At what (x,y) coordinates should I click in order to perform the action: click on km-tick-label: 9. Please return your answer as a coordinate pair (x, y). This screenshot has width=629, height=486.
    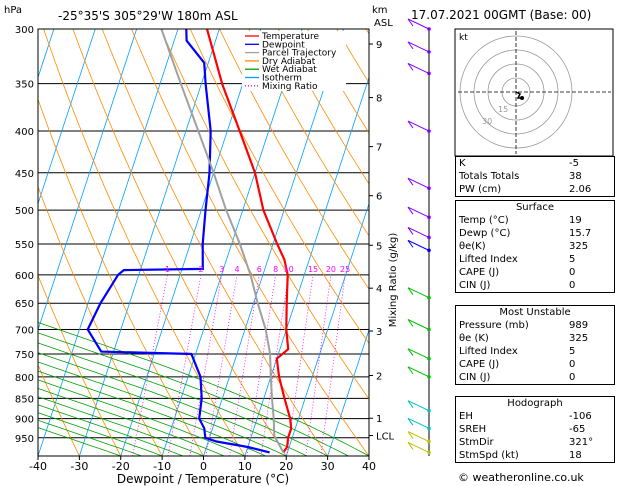
    Looking at the image, I should click on (379, 45).